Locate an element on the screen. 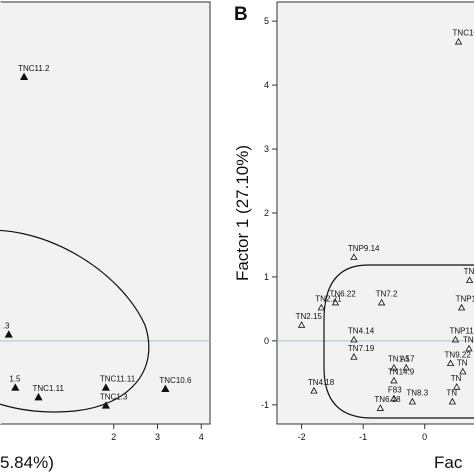 The width and height of the screenshot is (474, 474). panel-a-point-label: TNC1.11 is located at coordinates (49, 388).